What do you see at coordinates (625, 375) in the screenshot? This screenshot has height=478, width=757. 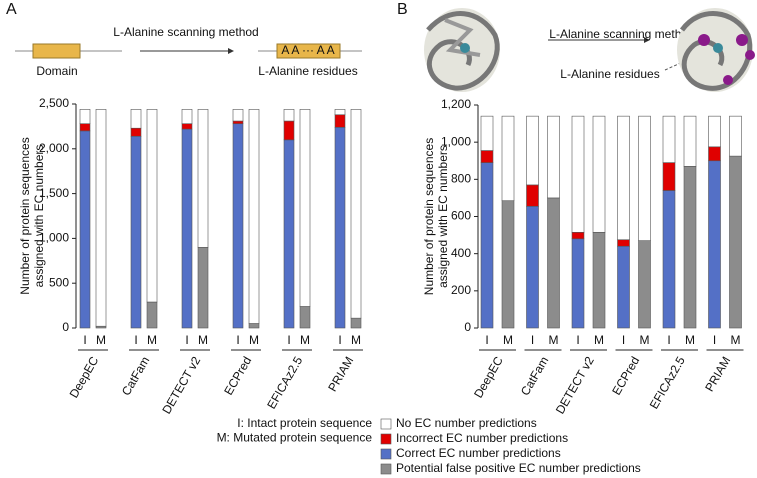 I see `x-tick-label: ECPred` at bounding box center [625, 375].